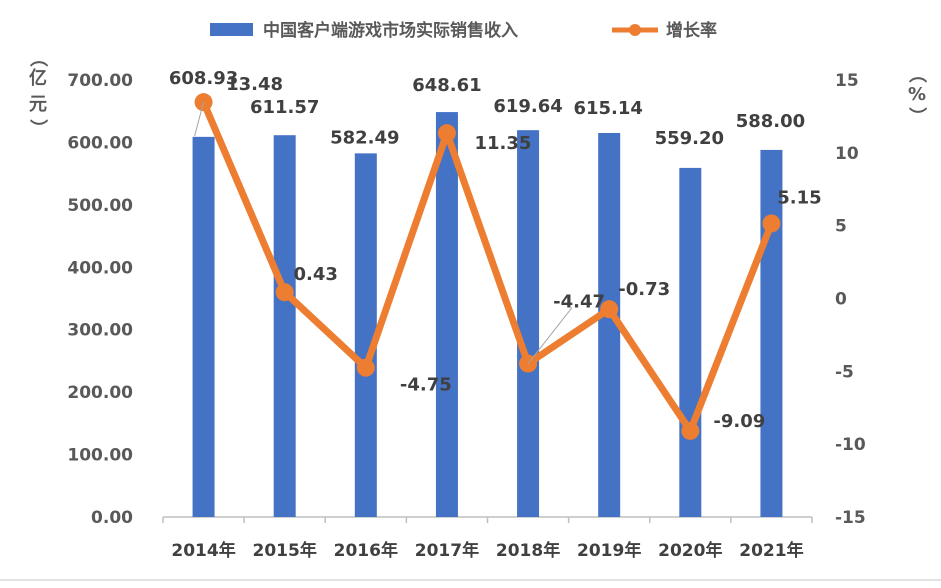 This screenshot has width=941, height=588. What do you see at coordinates (799, 197) in the screenshot?
I see `growth-rate-data-label: 5.15` at bounding box center [799, 197].